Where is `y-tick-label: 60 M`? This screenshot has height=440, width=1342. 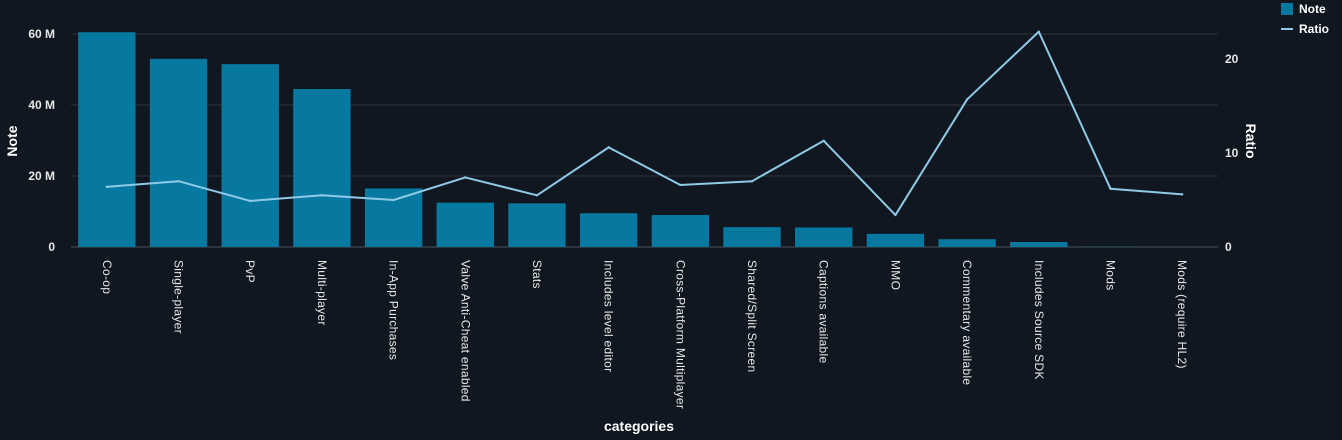
y-tick-label: 60 M is located at coordinates (41, 34).